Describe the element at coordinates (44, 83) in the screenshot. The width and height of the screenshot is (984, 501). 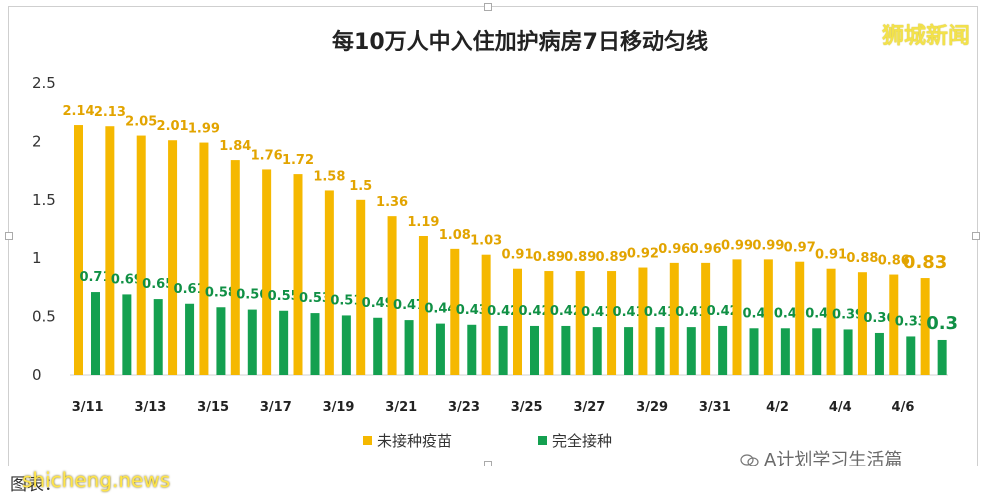
I see `y-tick-label: 2.5` at that location.